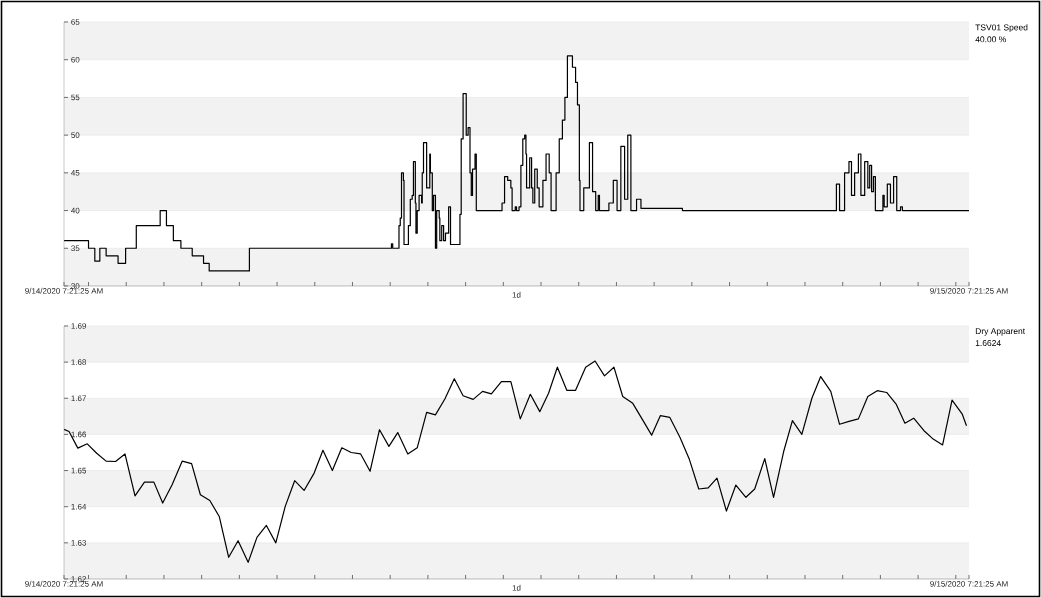 The height and width of the screenshot is (598, 1041). What do you see at coordinates (1001, 28) in the screenshot?
I see `text: TSV01 Speed` at bounding box center [1001, 28].